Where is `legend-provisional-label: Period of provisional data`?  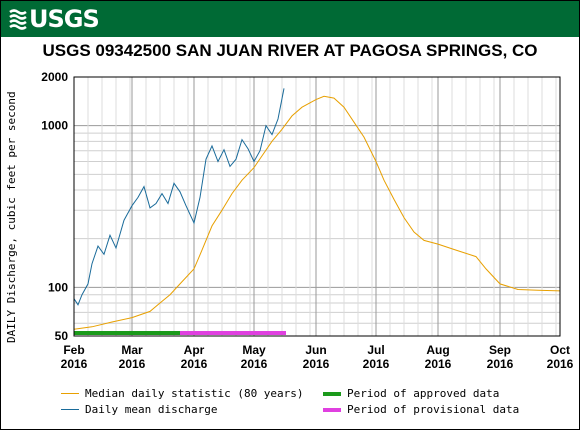 legend-provisional-label: Period of provisional data is located at coordinates (433, 409).